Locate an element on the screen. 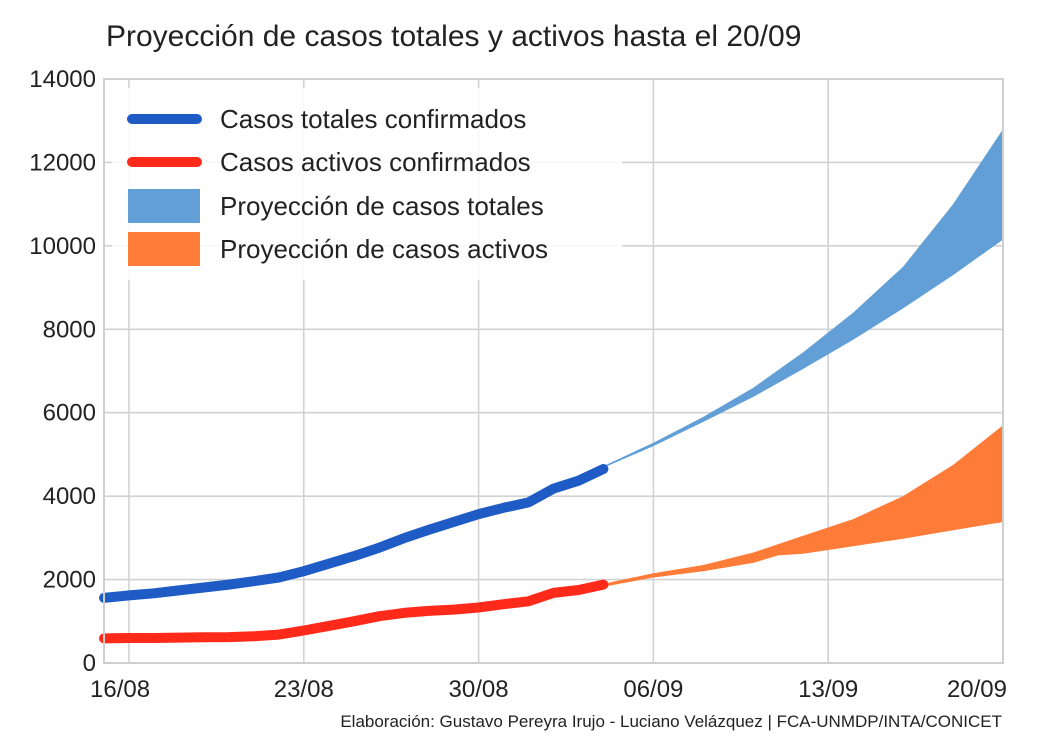 The image size is (1063, 748). legend-label-proyeccion-de-casos-totales: Proyección de casos totales is located at coordinates (382, 206).